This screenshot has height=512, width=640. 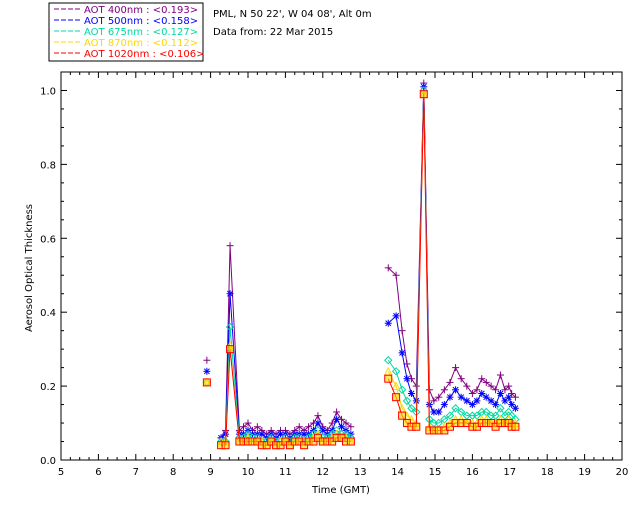 What do you see at coordinates (584, 472) in the screenshot?
I see `x-tick-label: 19` at bounding box center [584, 472].